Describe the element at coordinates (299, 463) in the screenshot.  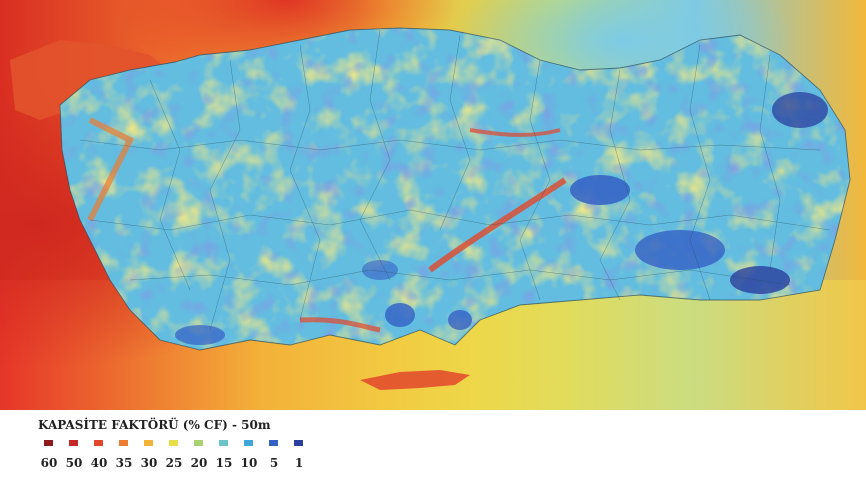
I see `legend-label-1: 1` at that location.